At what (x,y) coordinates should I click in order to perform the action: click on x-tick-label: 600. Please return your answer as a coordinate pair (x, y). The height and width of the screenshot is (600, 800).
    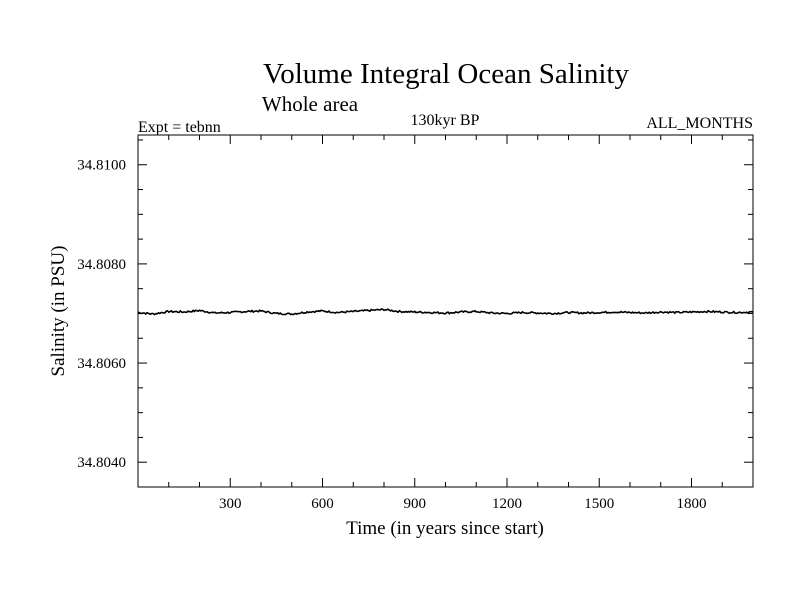
    Looking at the image, I should click on (322, 504).